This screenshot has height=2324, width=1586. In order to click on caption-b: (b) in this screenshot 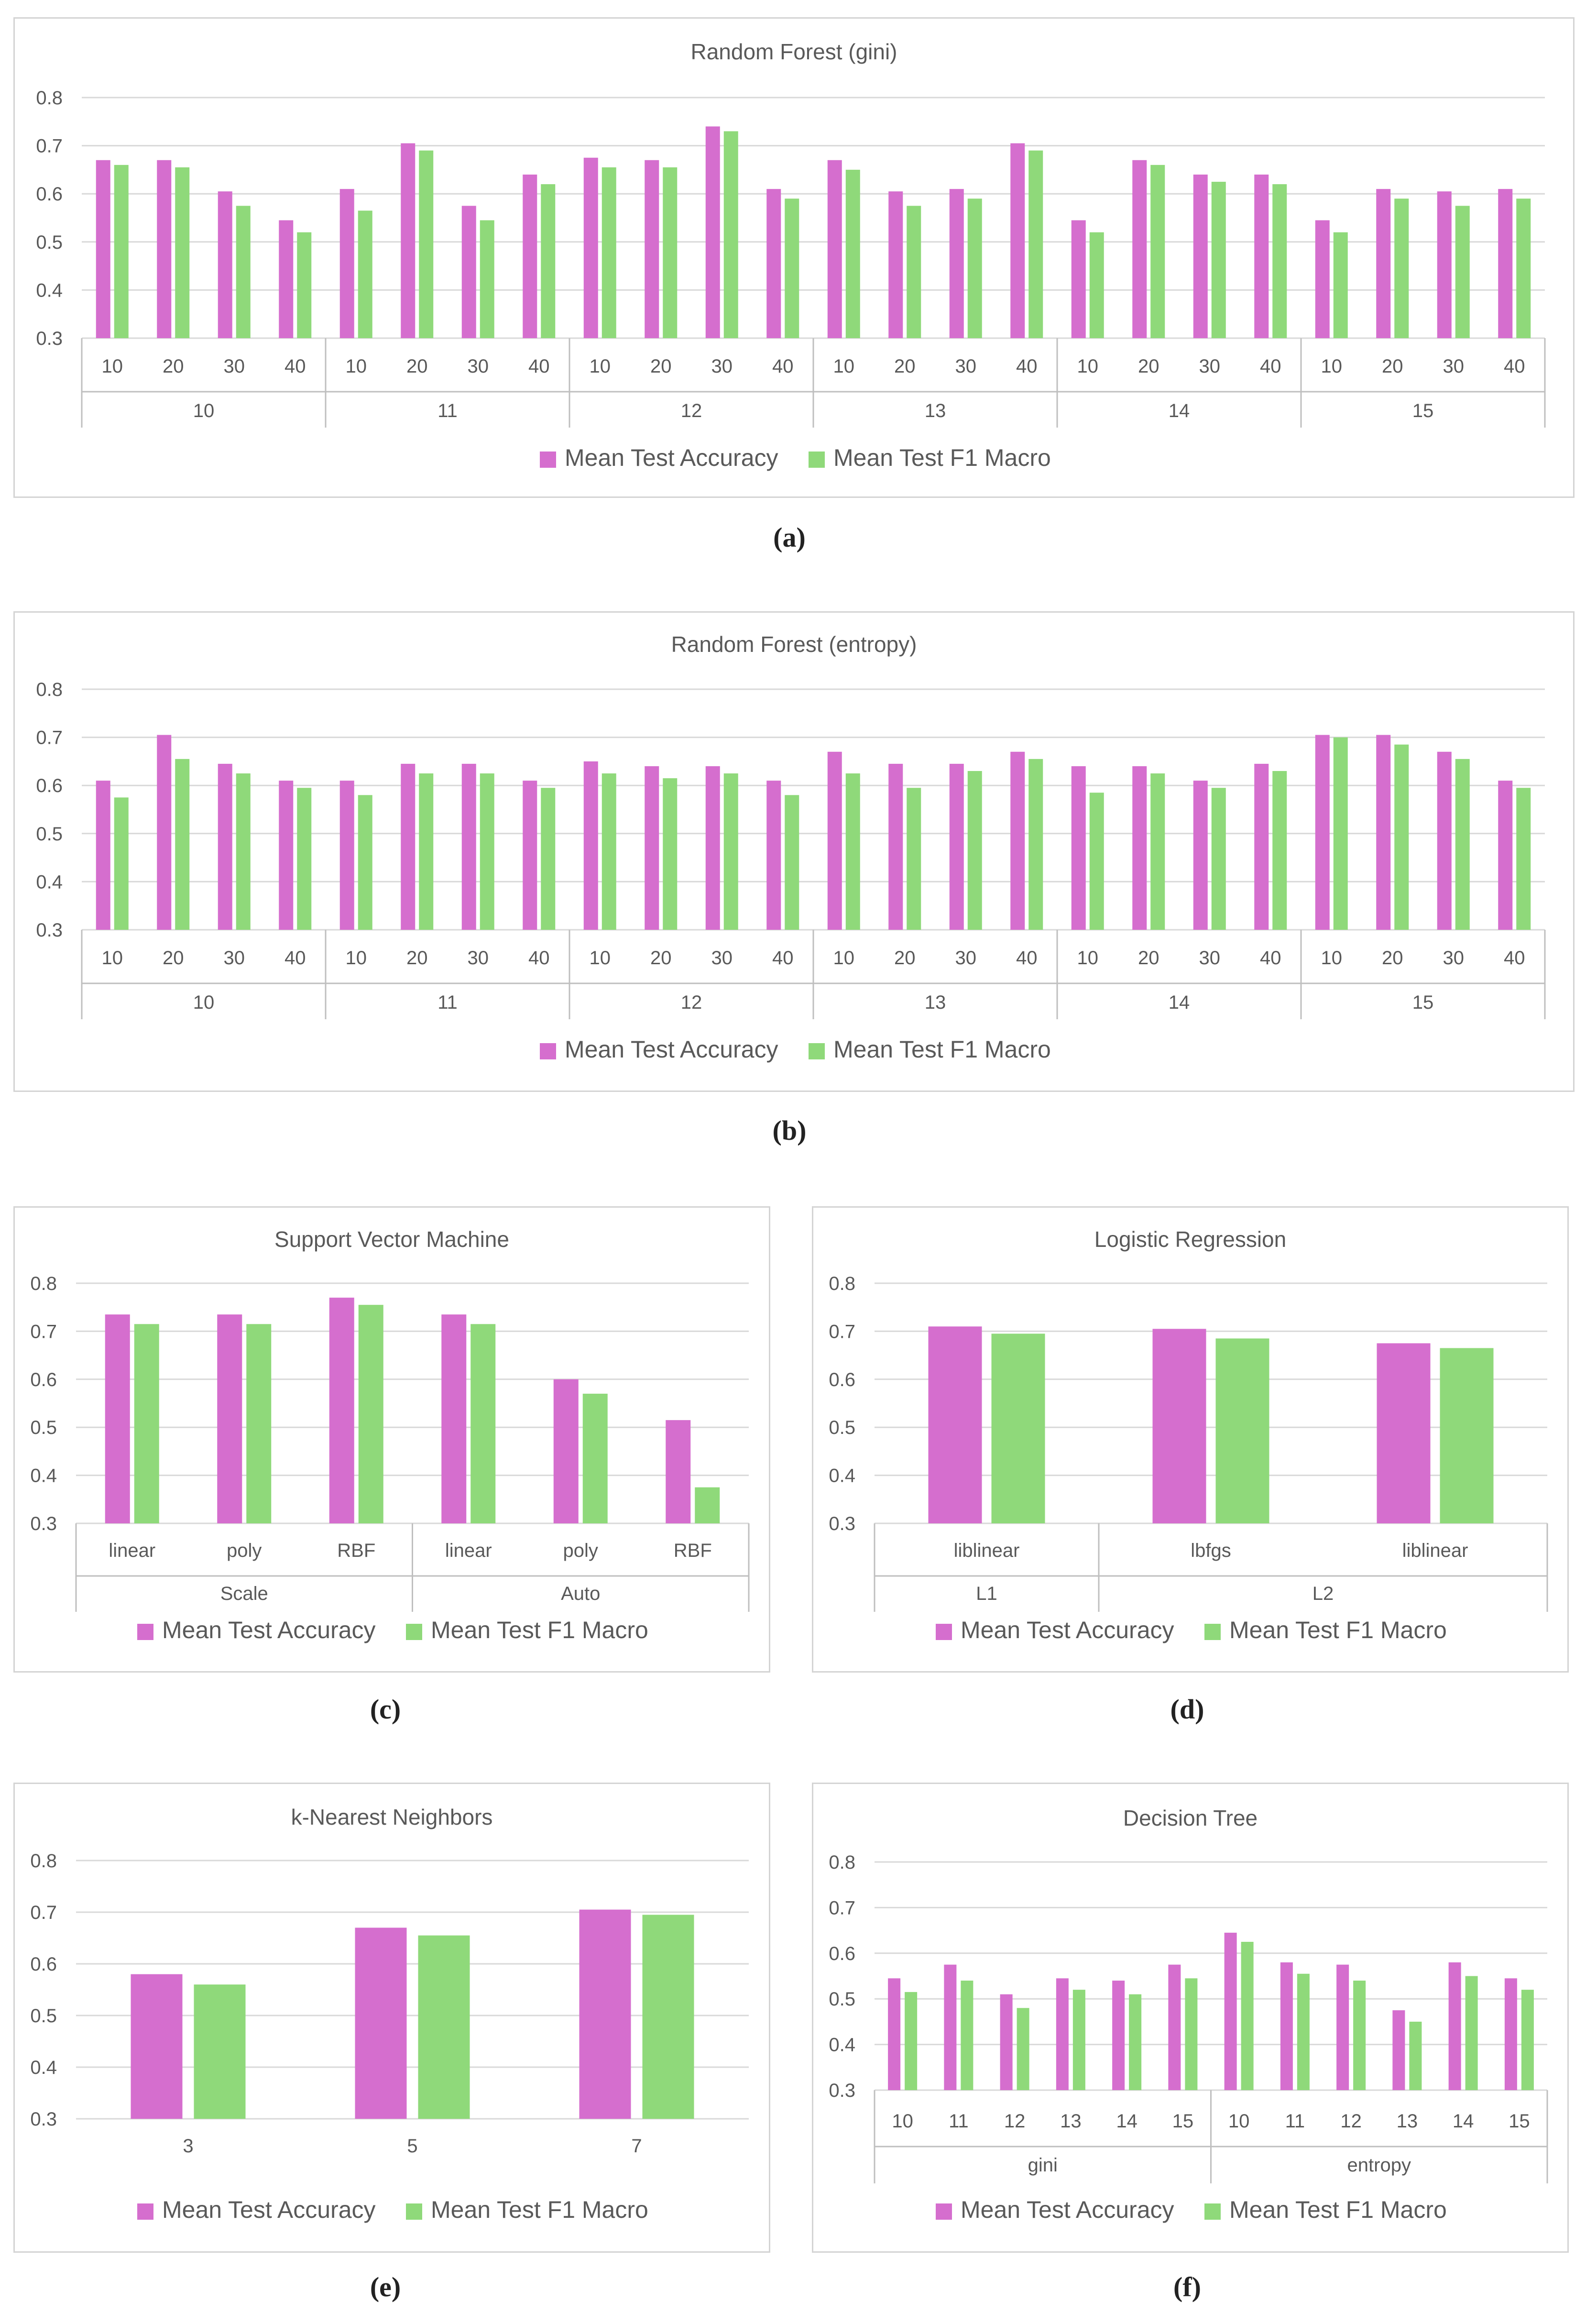, I will do `click(789, 1130)`.